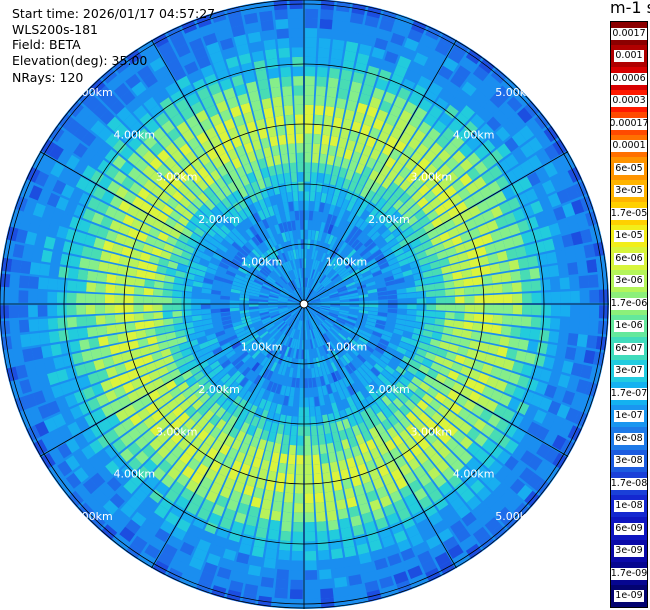 This screenshot has width=650, height=610. I want to click on colorbar-bin: 6e-05, so click(629, 168).